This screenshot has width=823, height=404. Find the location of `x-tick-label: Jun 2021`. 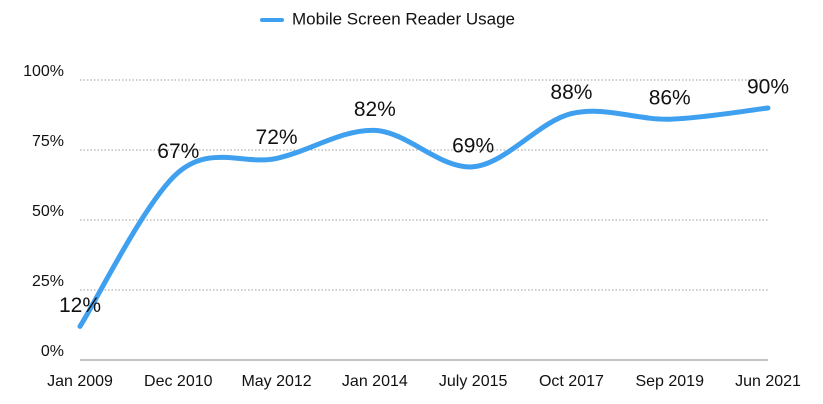

x-tick-label: Jun 2021 is located at coordinates (768, 381).